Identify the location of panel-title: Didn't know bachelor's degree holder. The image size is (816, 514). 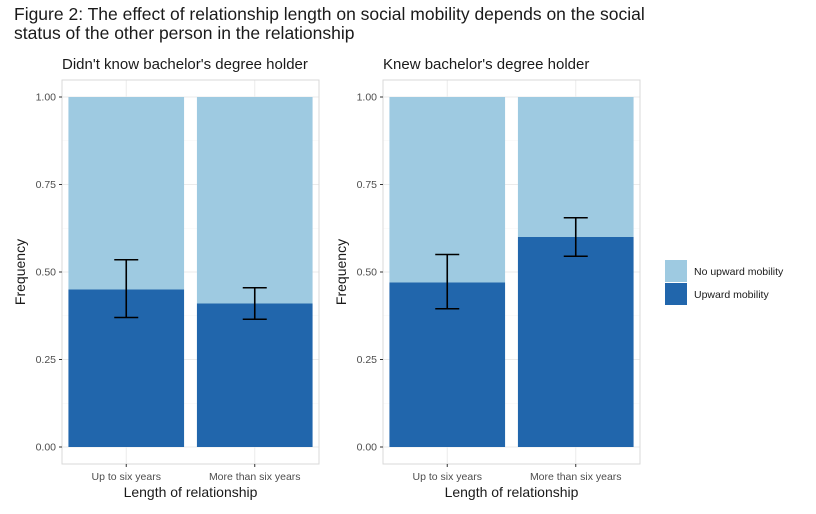
(185, 64).